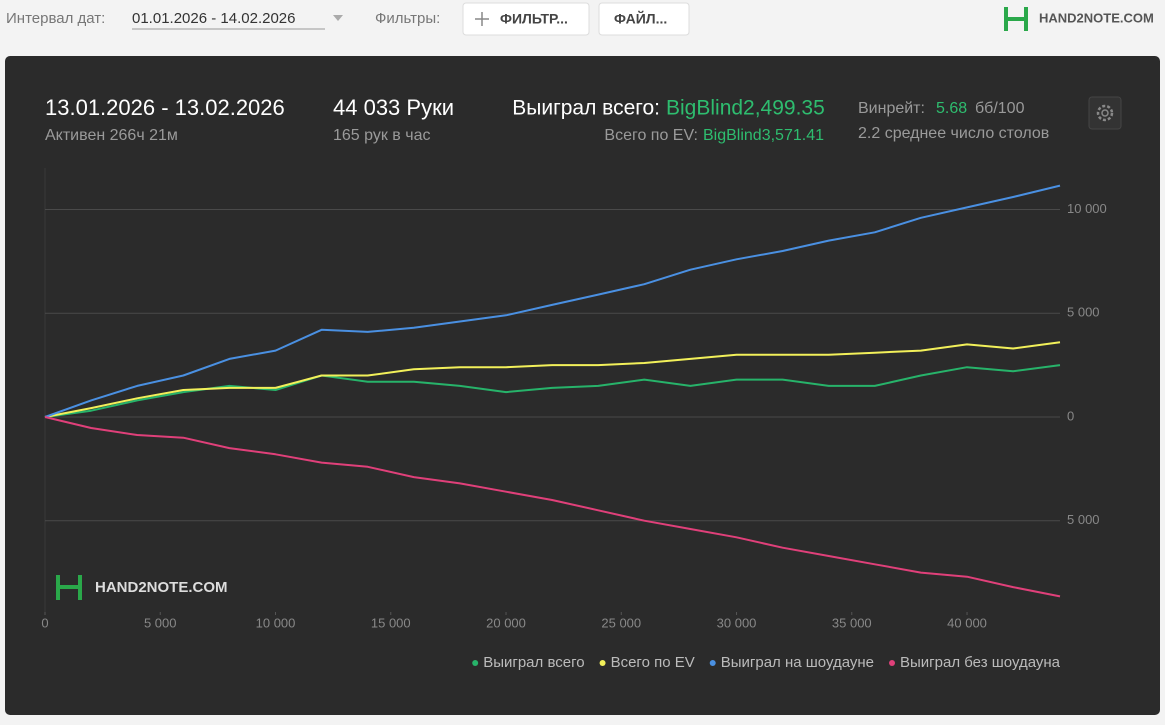 The image size is (1165, 725). Describe the element at coordinates (393, 107) in the screenshot. I see `hands: 44 033 Руки` at that location.